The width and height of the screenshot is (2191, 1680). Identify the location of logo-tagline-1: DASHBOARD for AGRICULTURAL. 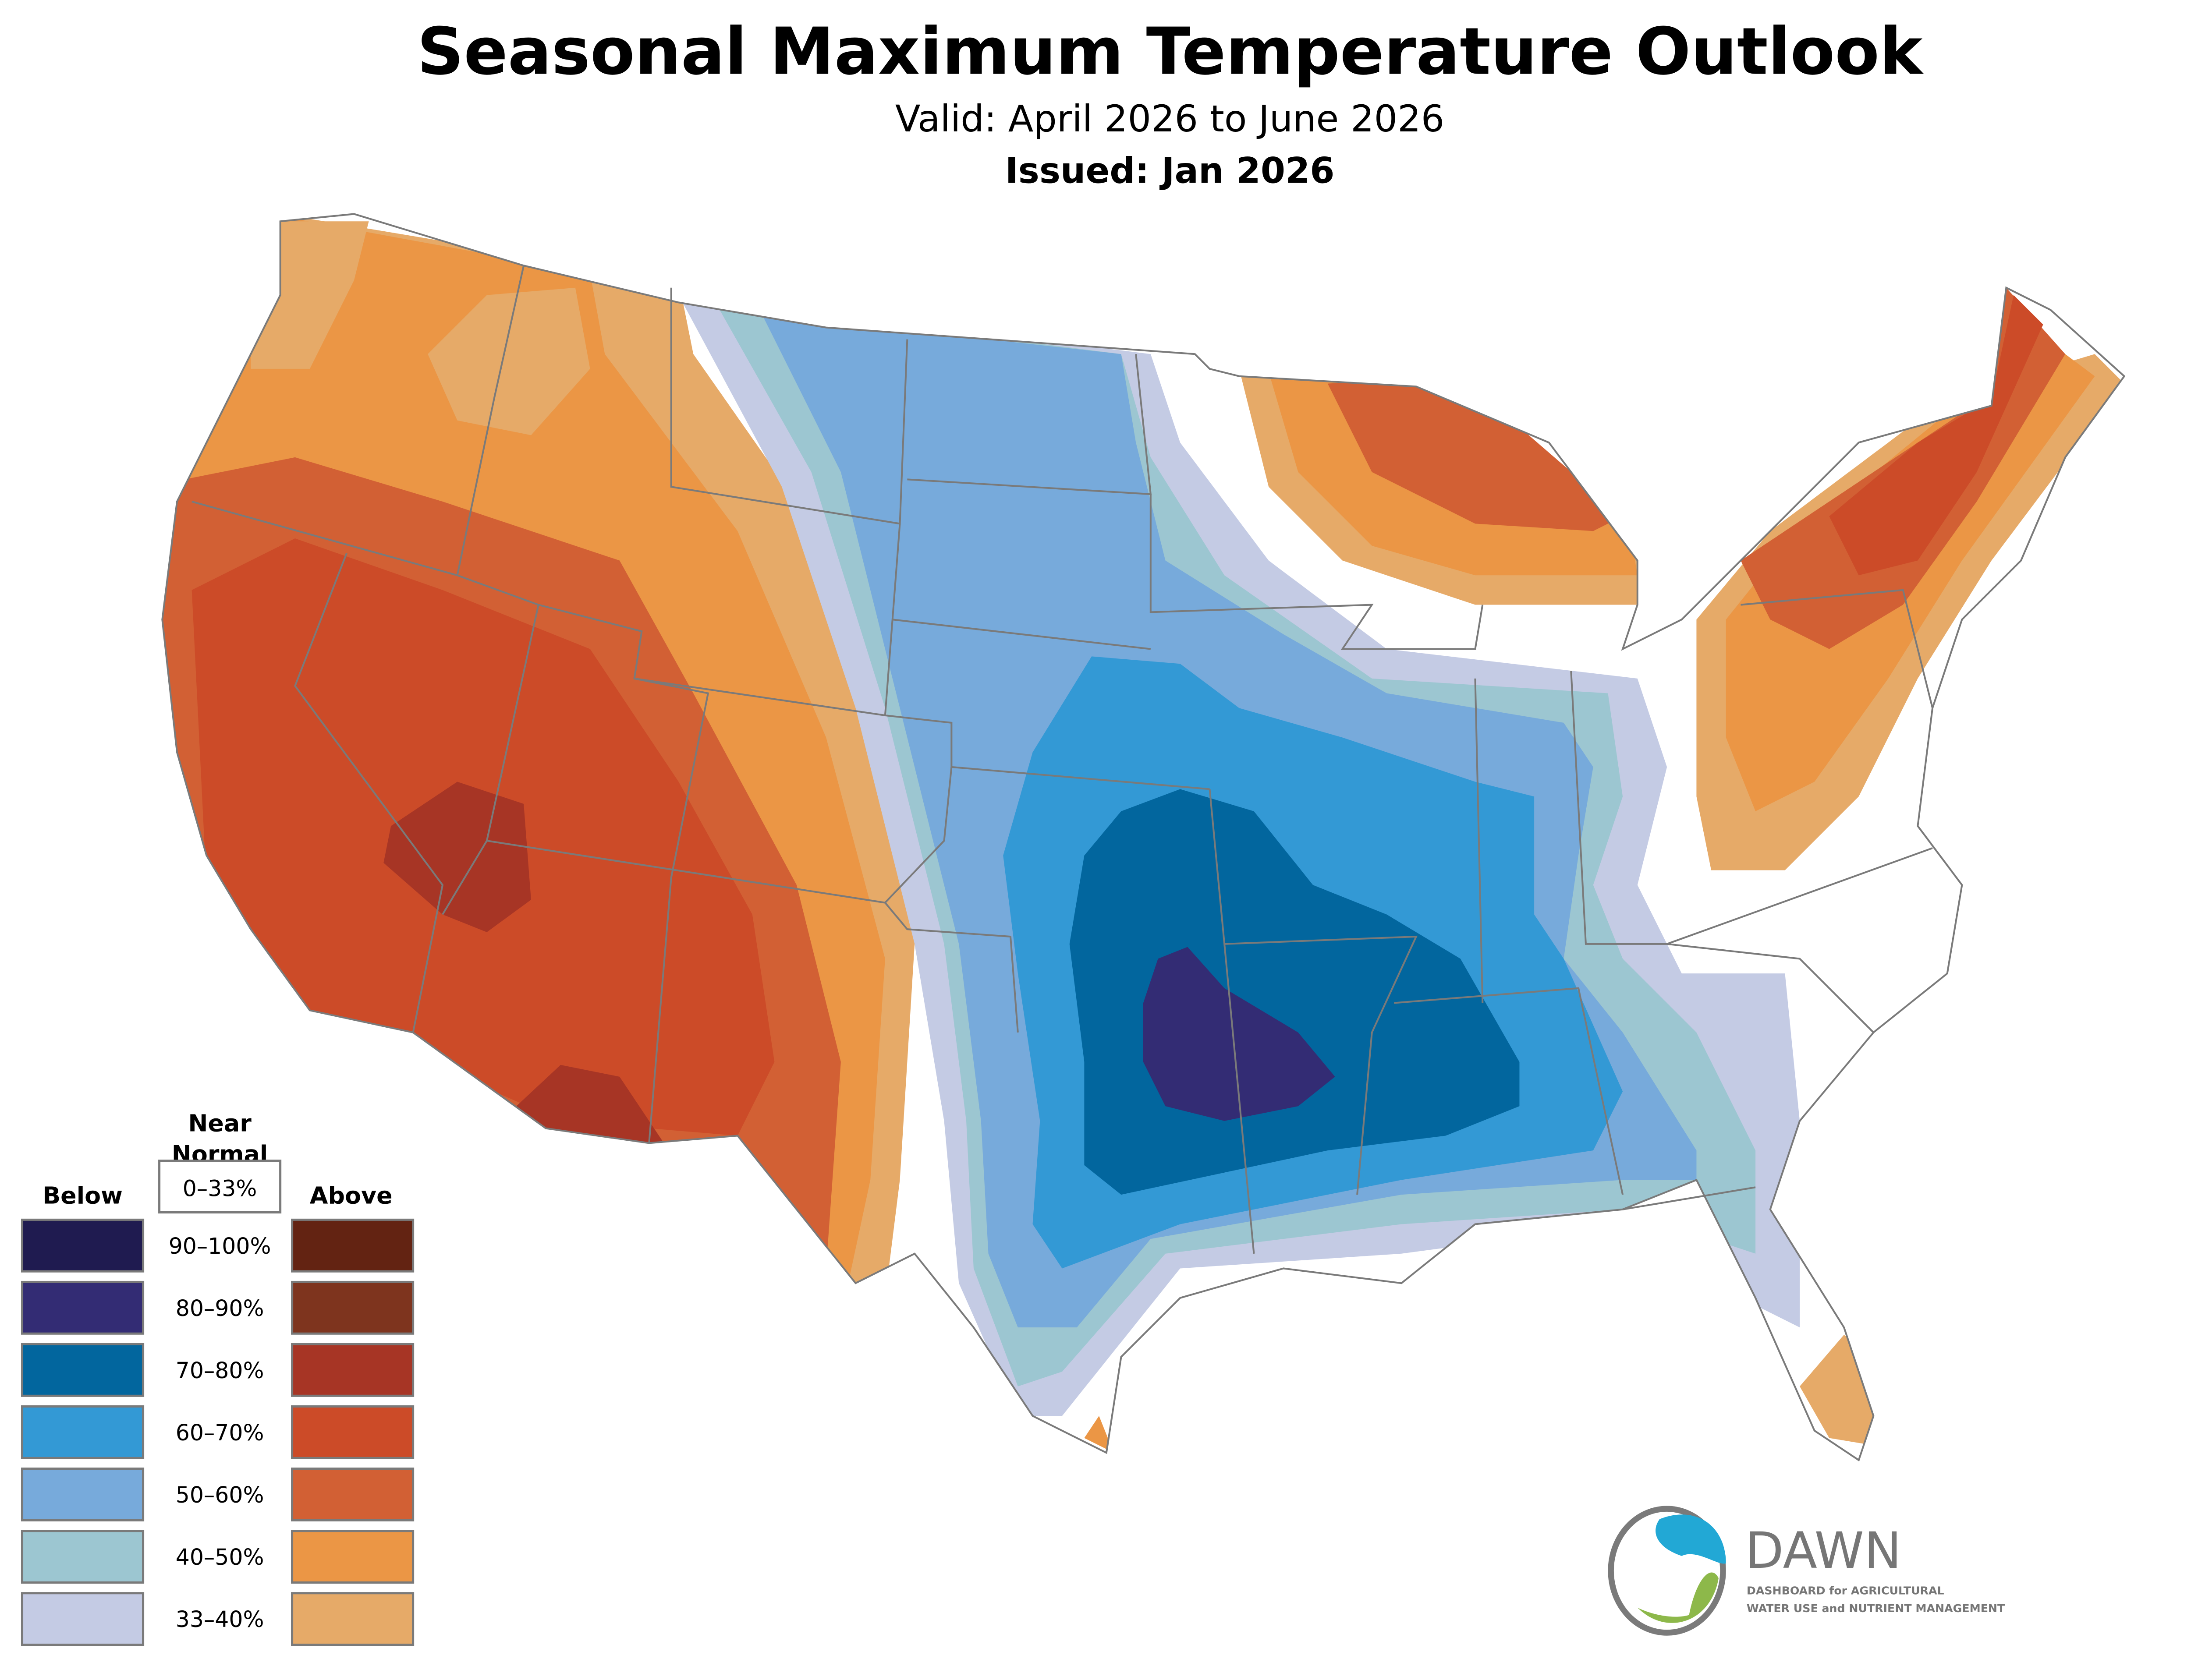
(1846, 1591).